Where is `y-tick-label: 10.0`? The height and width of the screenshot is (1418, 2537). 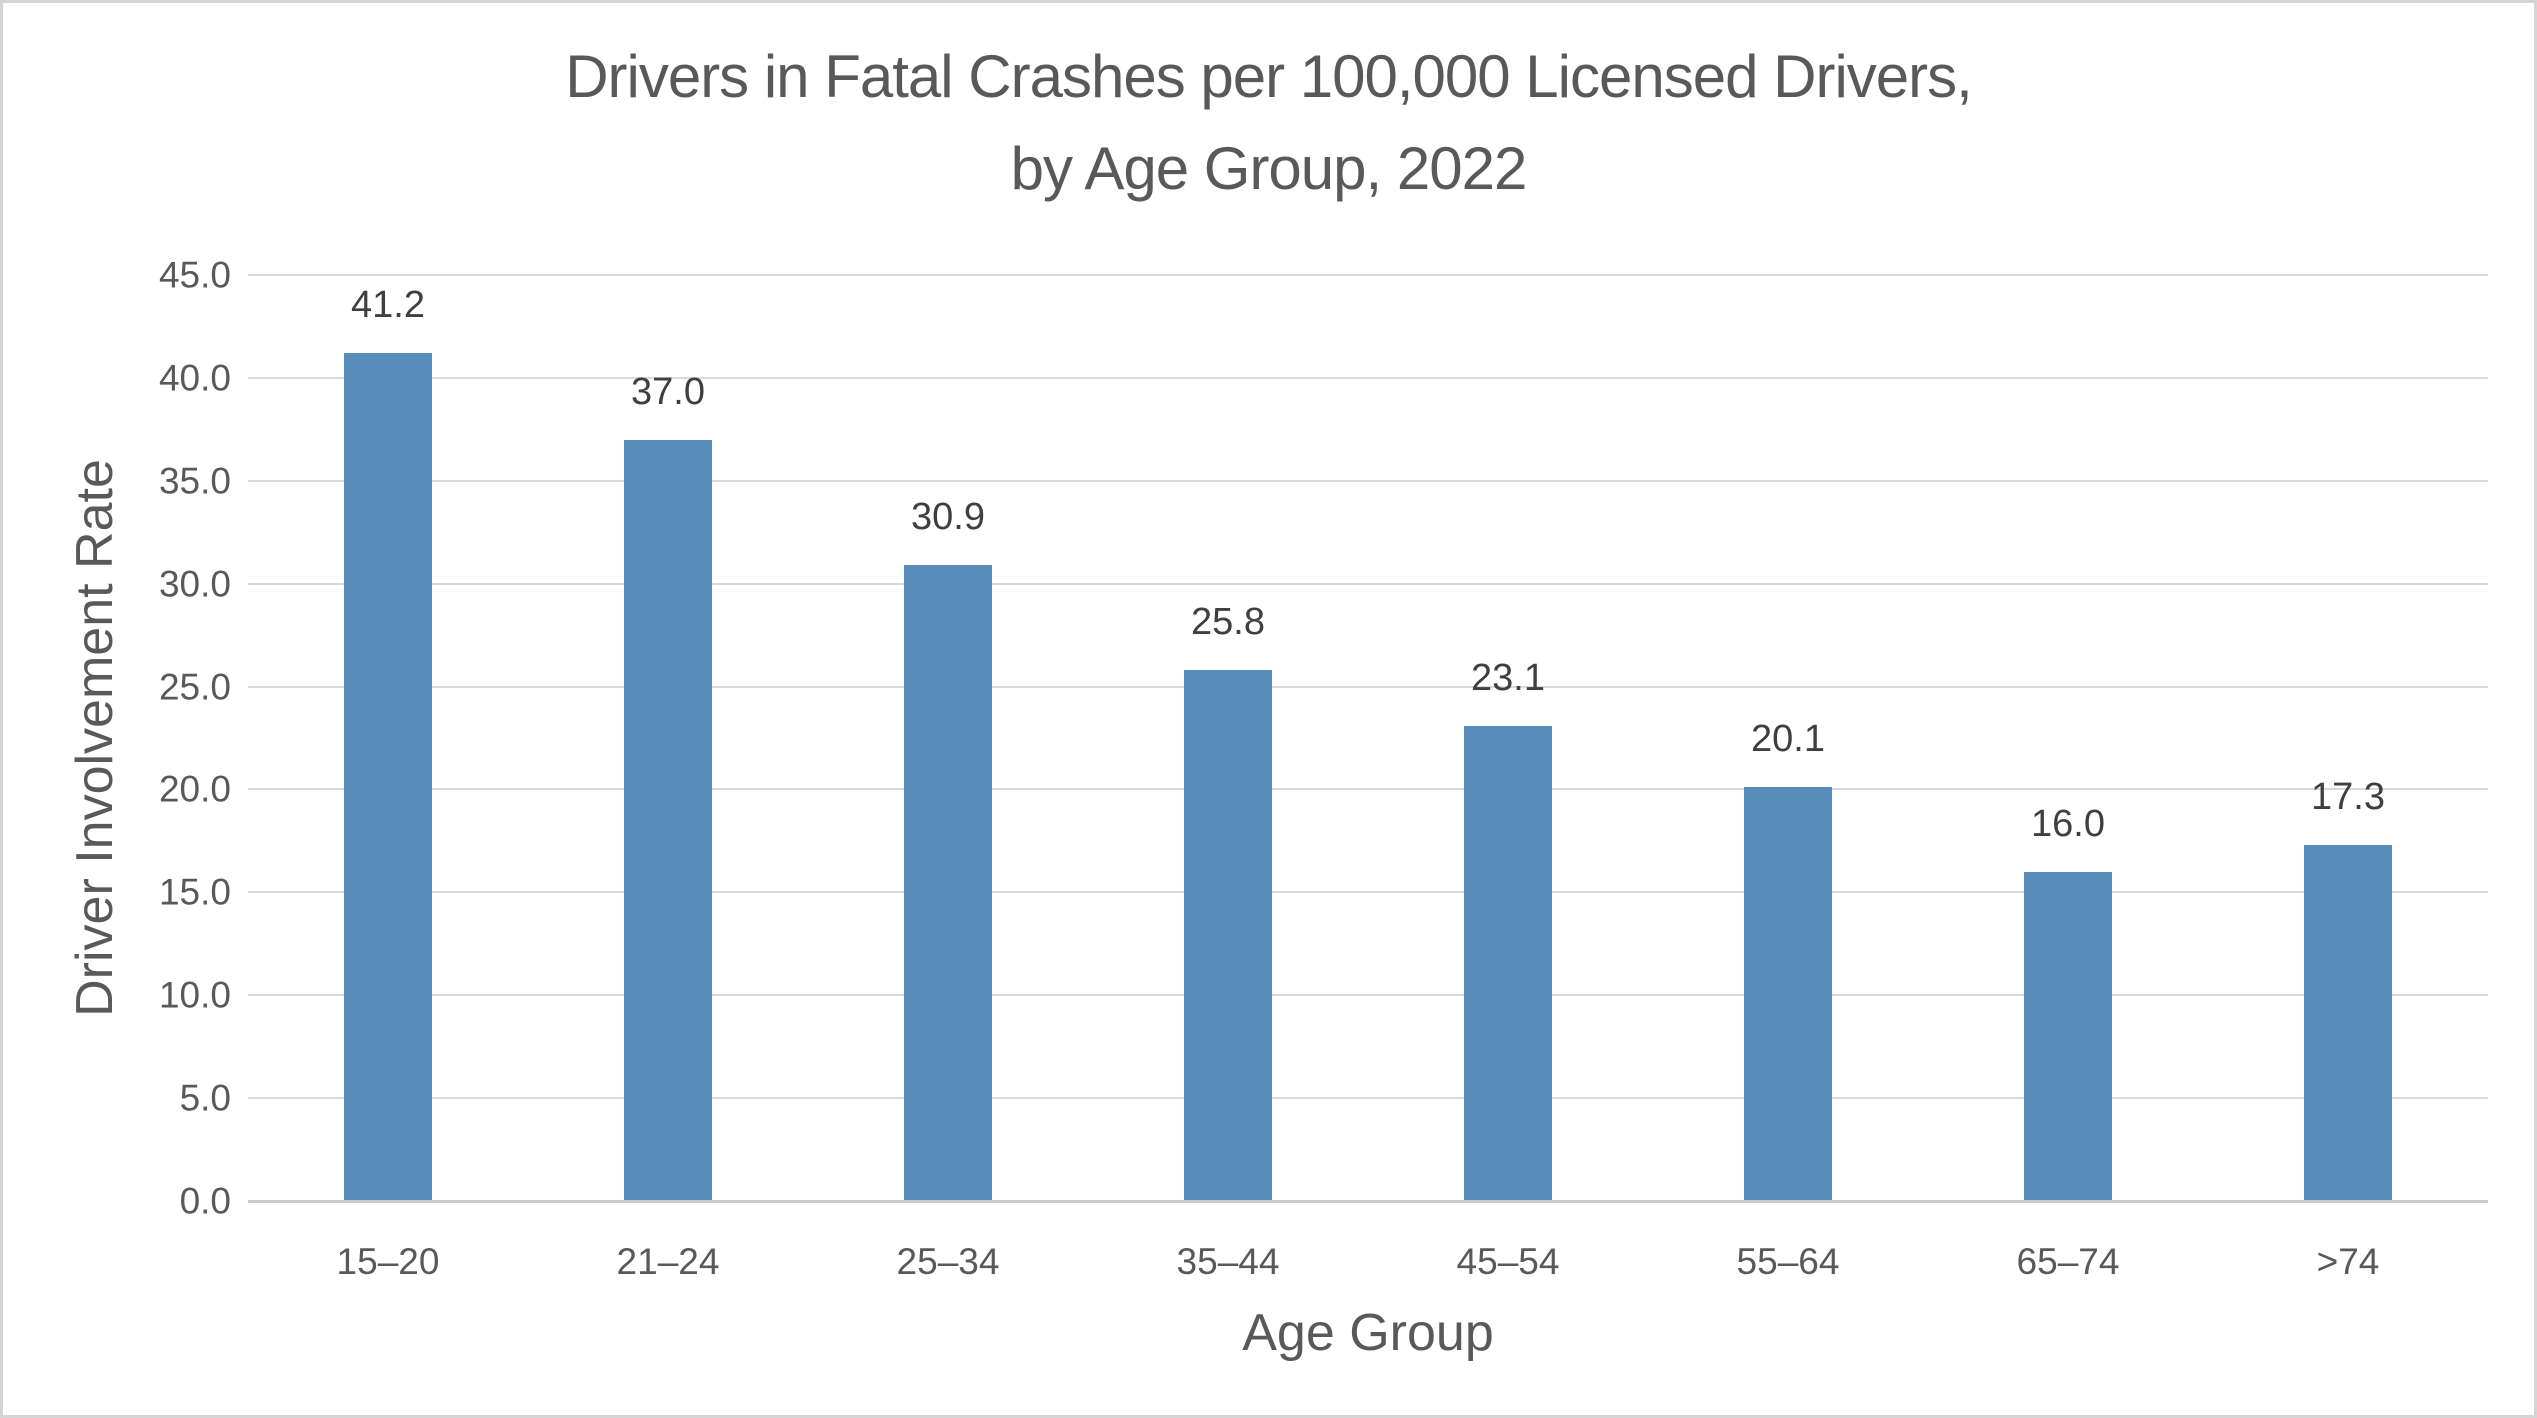 y-tick-label: 10.0 is located at coordinates (194, 995).